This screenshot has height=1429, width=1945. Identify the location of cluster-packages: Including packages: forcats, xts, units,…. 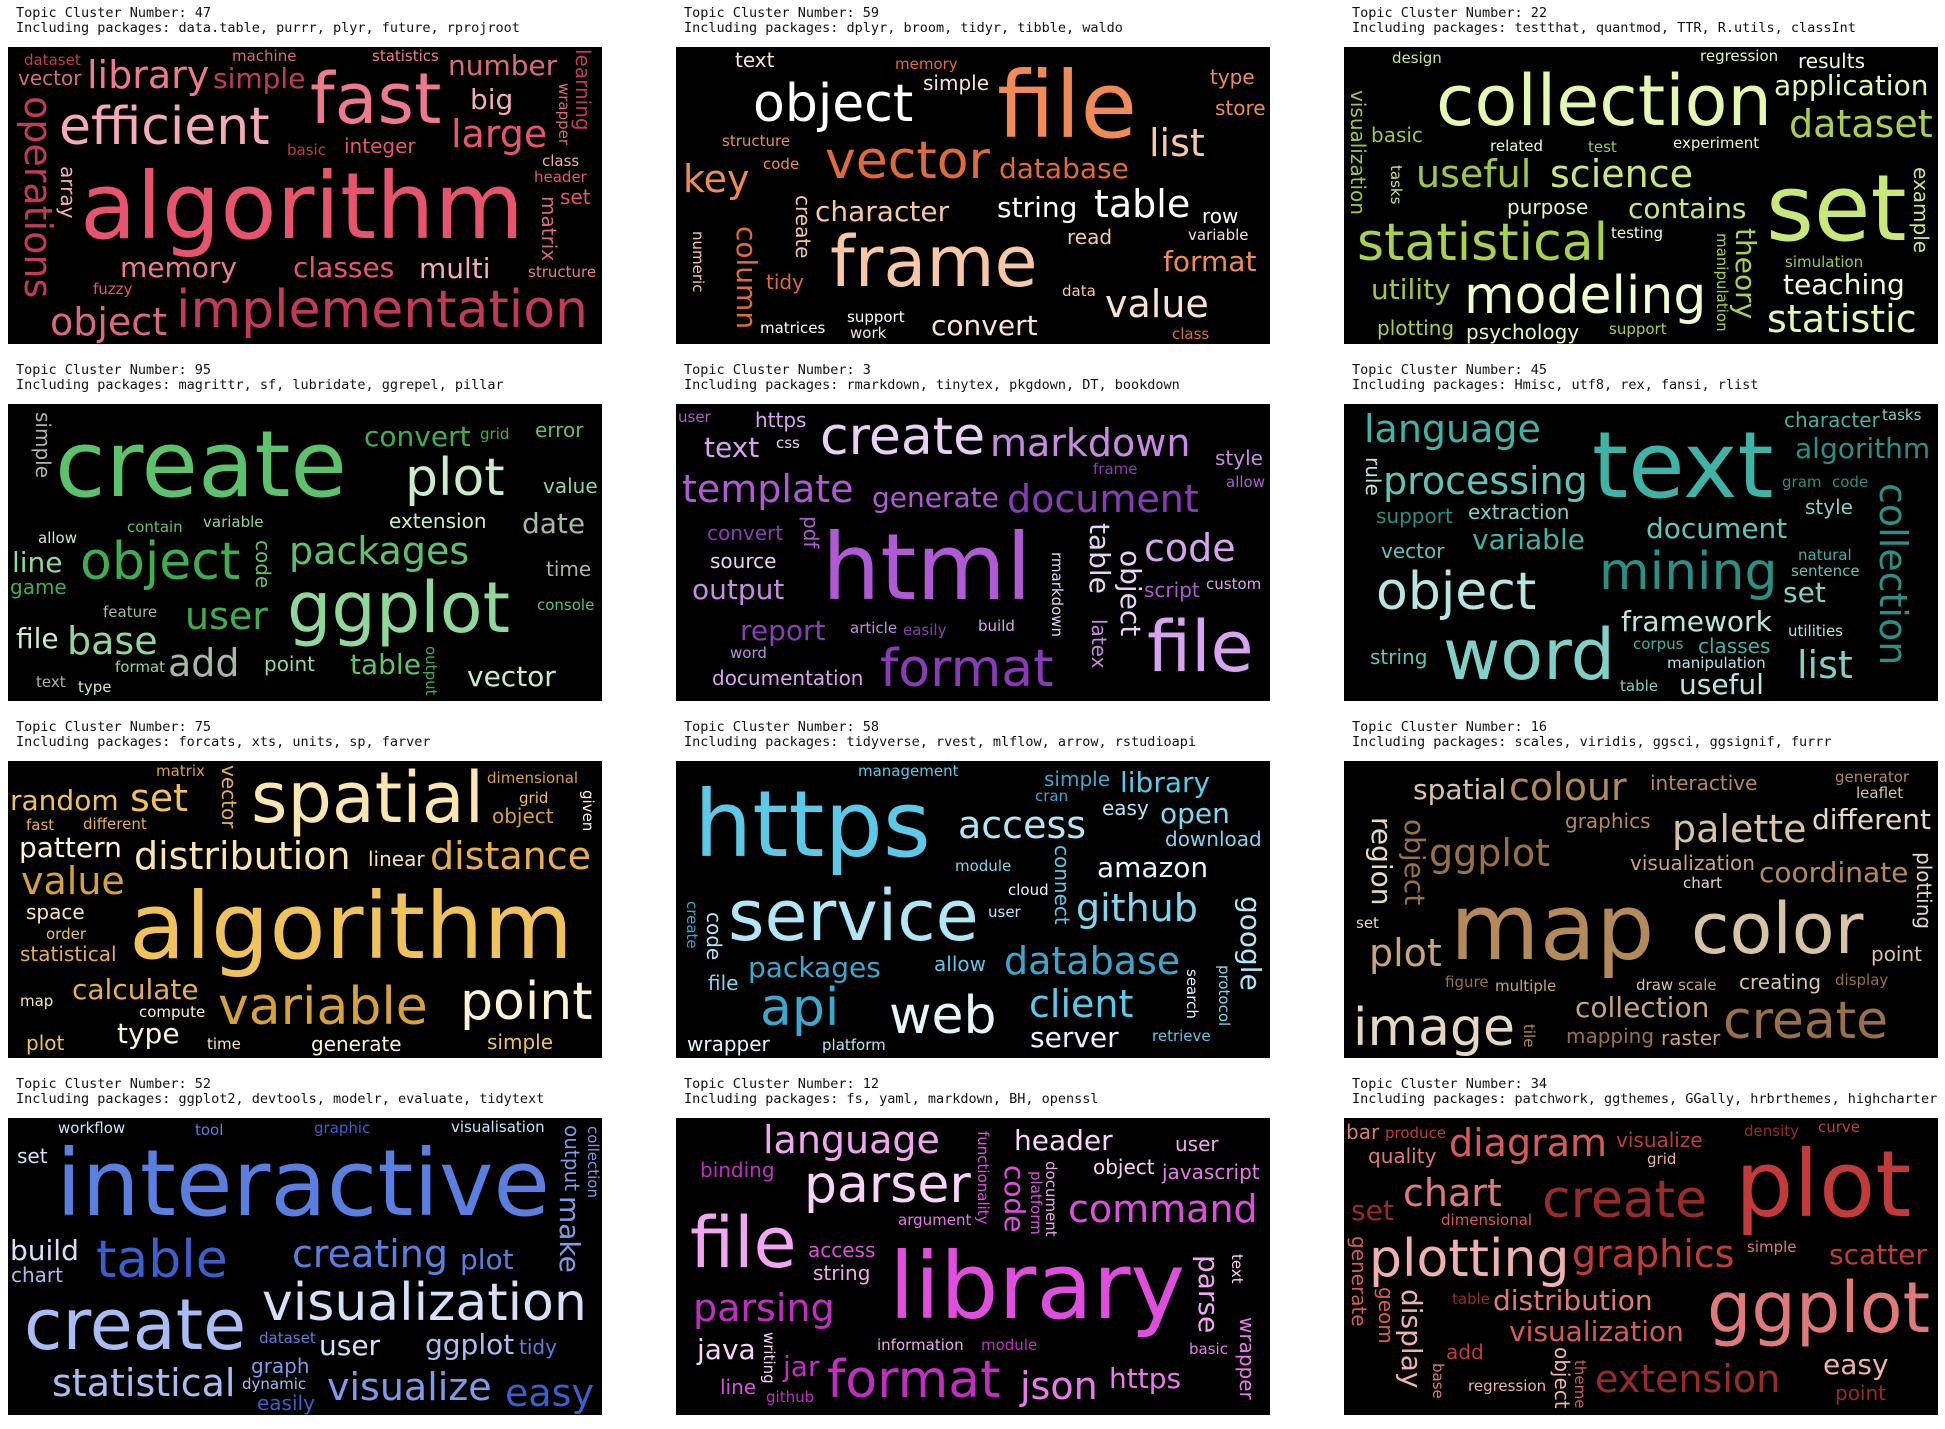
(223, 742).